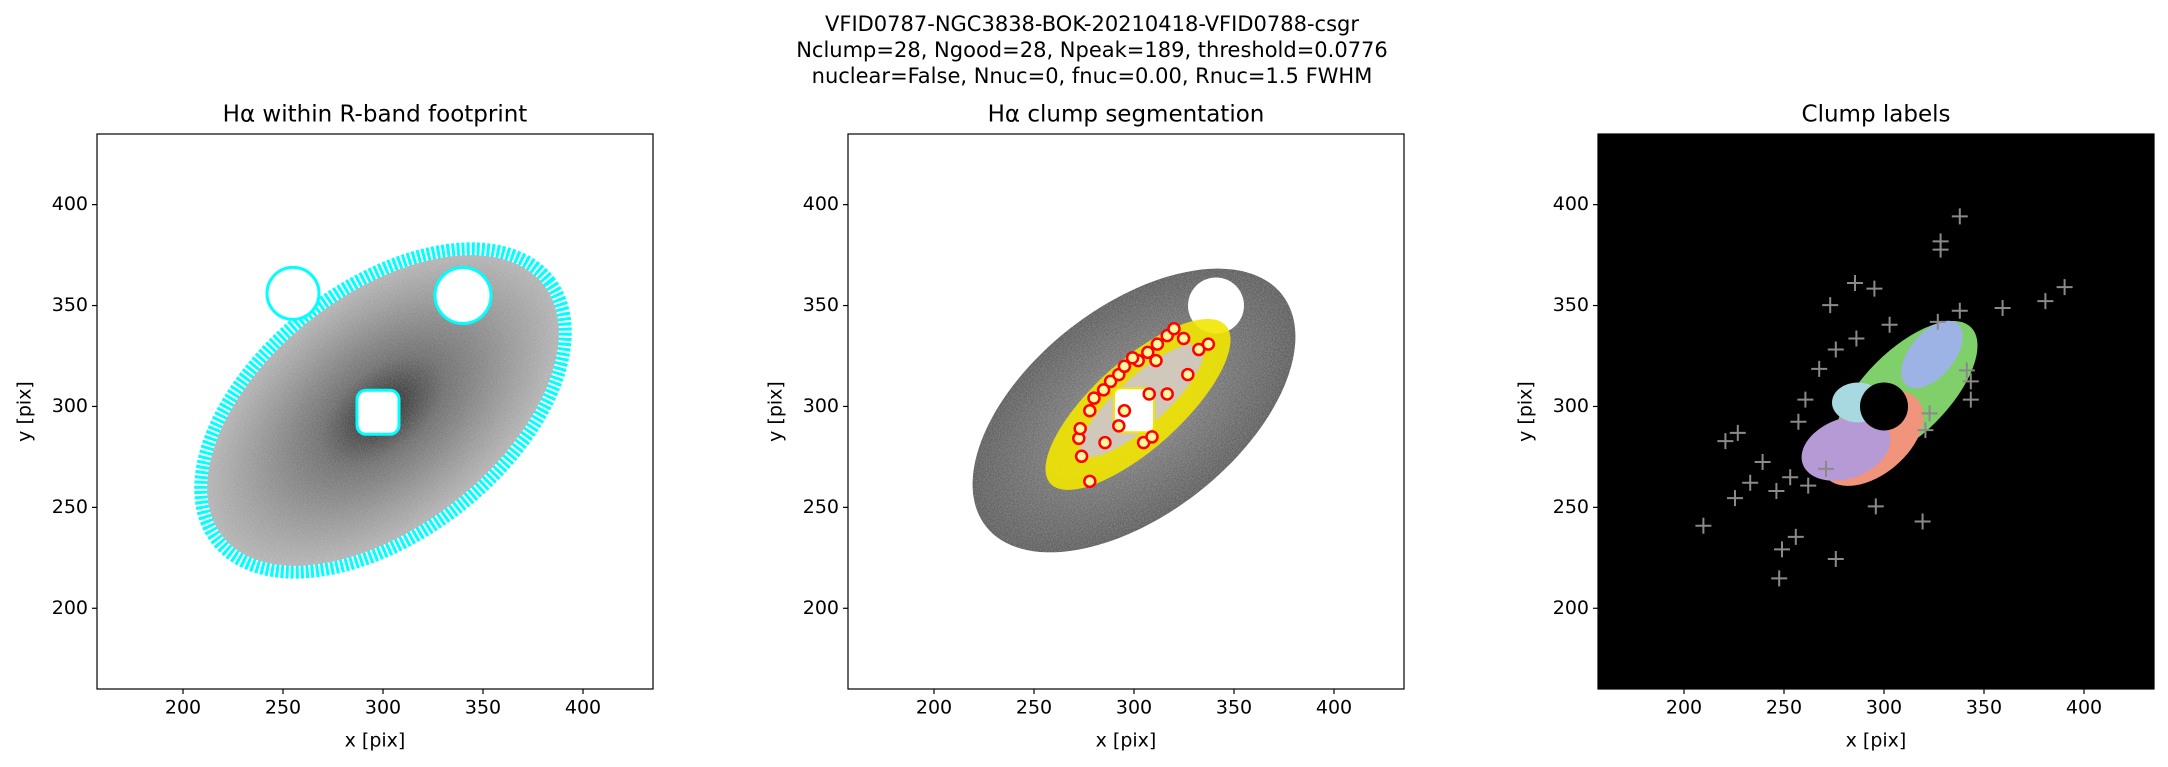 The image size is (2168, 767). What do you see at coordinates (375, 115) in the screenshot?
I see `axes-title: Hα within R-band footprint` at bounding box center [375, 115].